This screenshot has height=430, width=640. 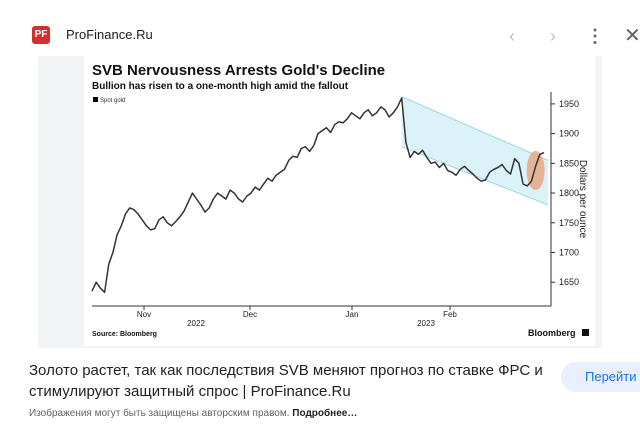 I want to click on y-axis-label: Dollars per ounce, so click(x=582, y=199).